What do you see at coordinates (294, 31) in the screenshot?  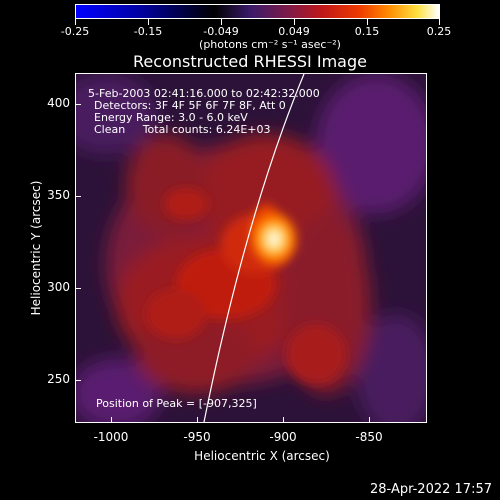 I see `colorbar-tick-label: 0.049` at bounding box center [294, 31].